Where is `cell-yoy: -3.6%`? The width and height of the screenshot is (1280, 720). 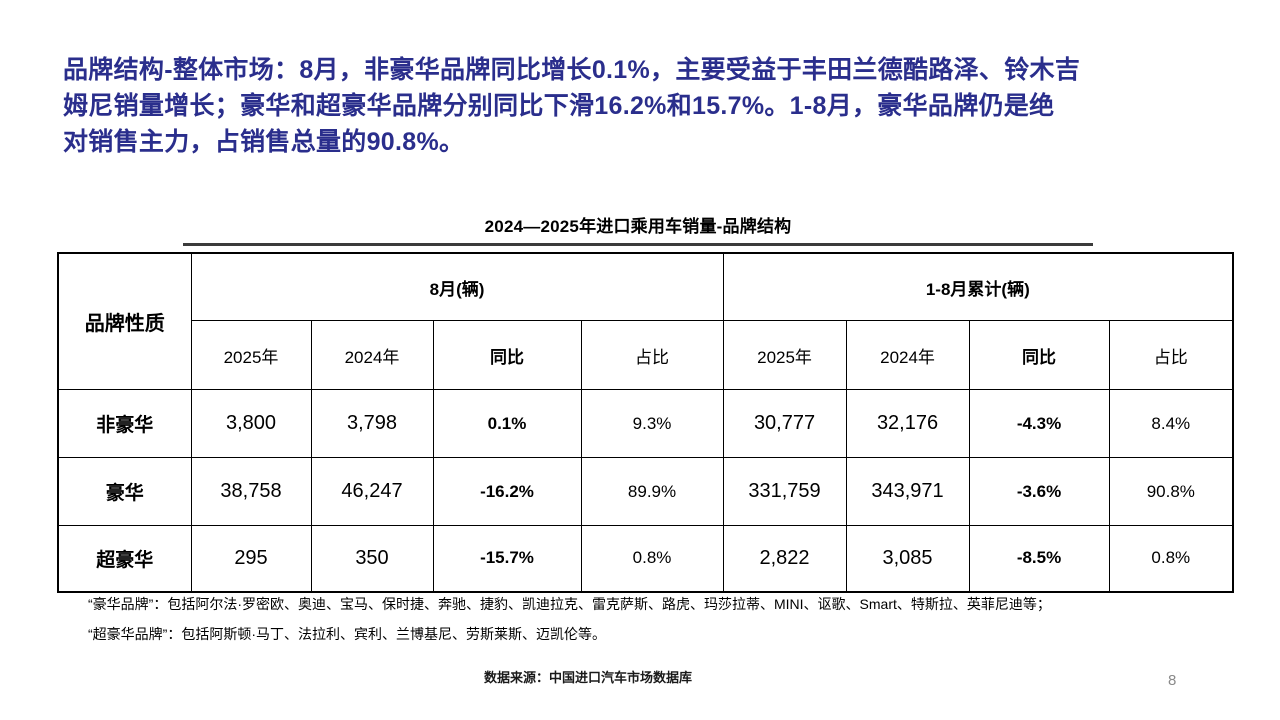 cell-yoy: -3.6% is located at coordinates (1039, 491).